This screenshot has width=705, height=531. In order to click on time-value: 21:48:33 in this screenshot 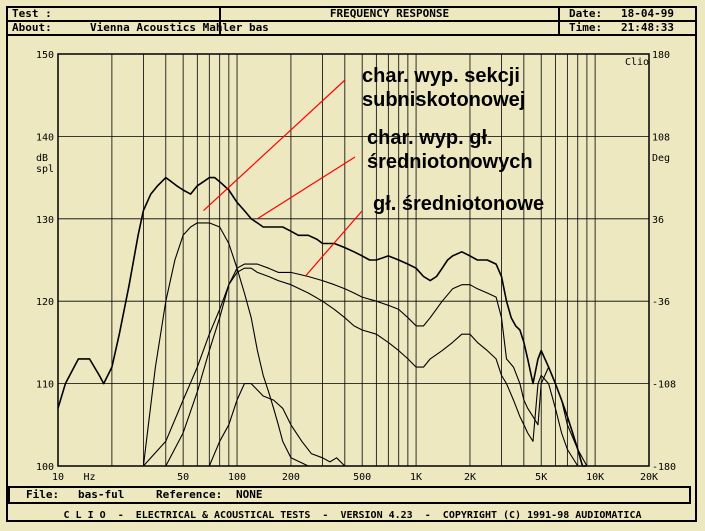, I will do `click(647, 27)`.